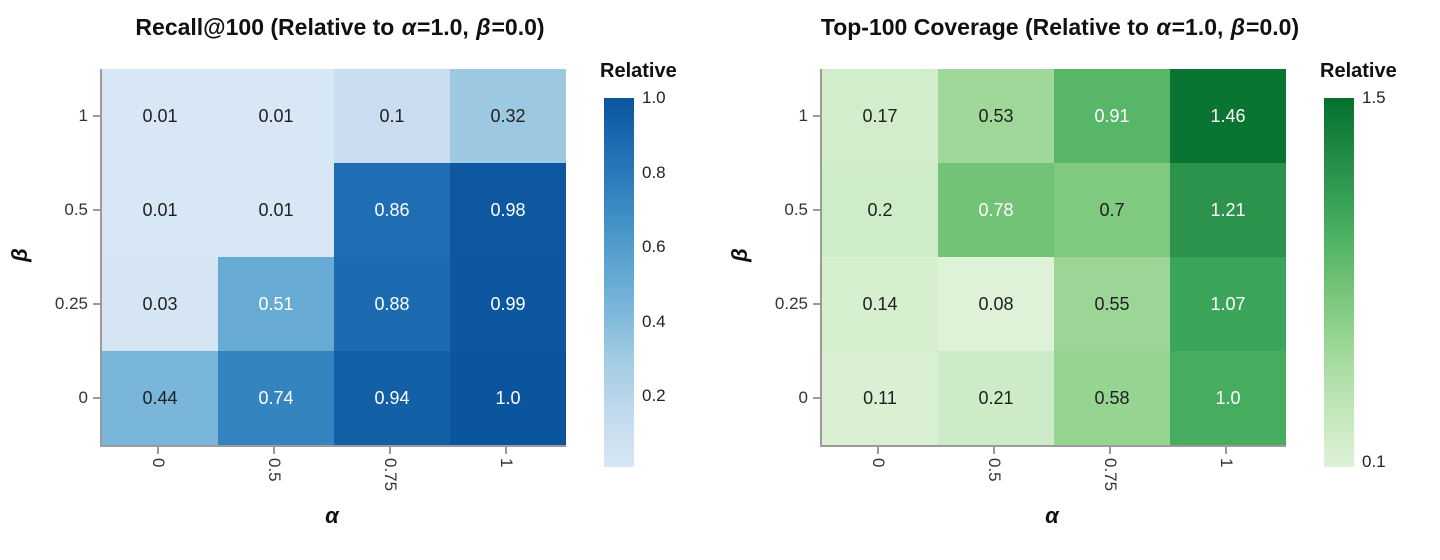 The image size is (1440, 560). What do you see at coordinates (880, 116) in the screenshot?
I see `heatmap-cell: 0.17` at bounding box center [880, 116].